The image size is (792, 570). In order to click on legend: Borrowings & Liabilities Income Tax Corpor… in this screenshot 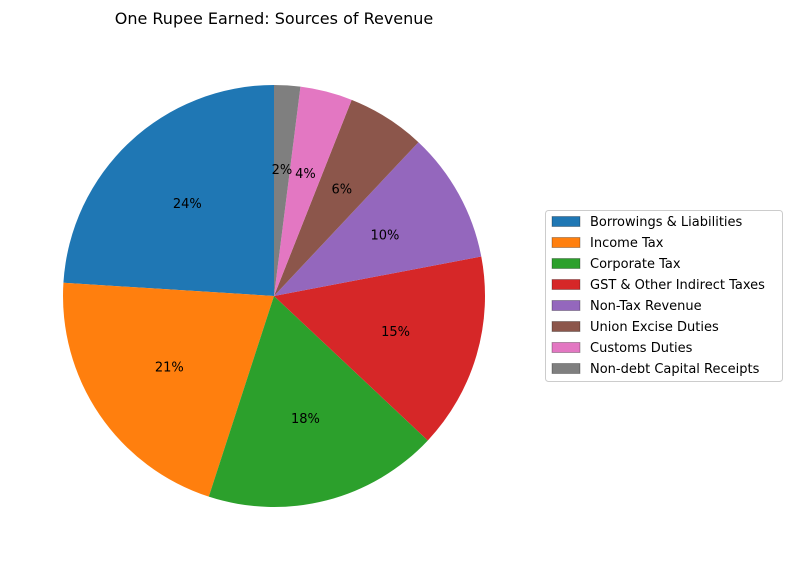, I will do `click(664, 296)`.